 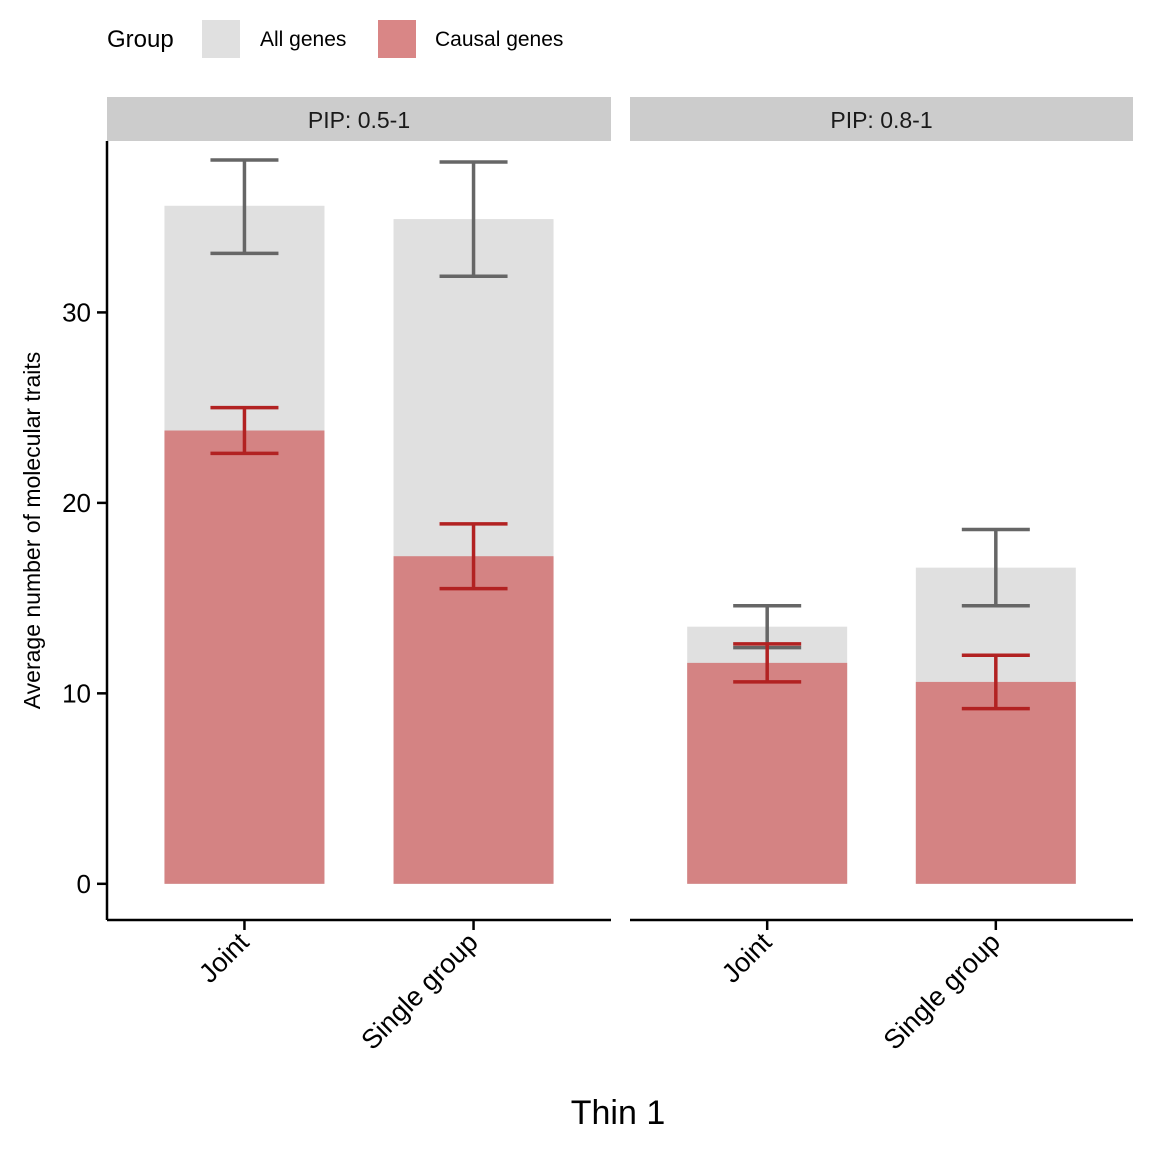 What do you see at coordinates (499, 39) in the screenshot?
I see `legend-label-causal-genes: Causal genes` at bounding box center [499, 39].